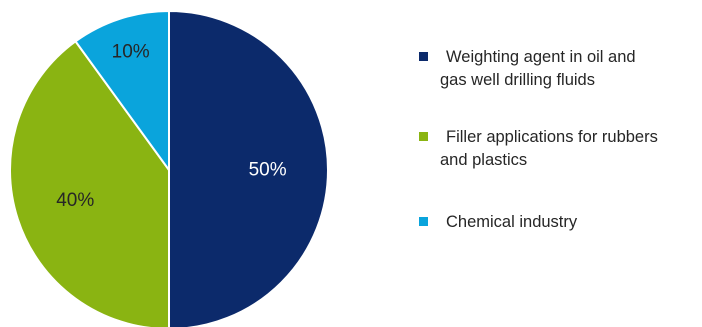  Describe the element at coordinates (541, 57) in the screenshot. I see `legend-label-0-line-0: Weighting agent in oil and` at that location.